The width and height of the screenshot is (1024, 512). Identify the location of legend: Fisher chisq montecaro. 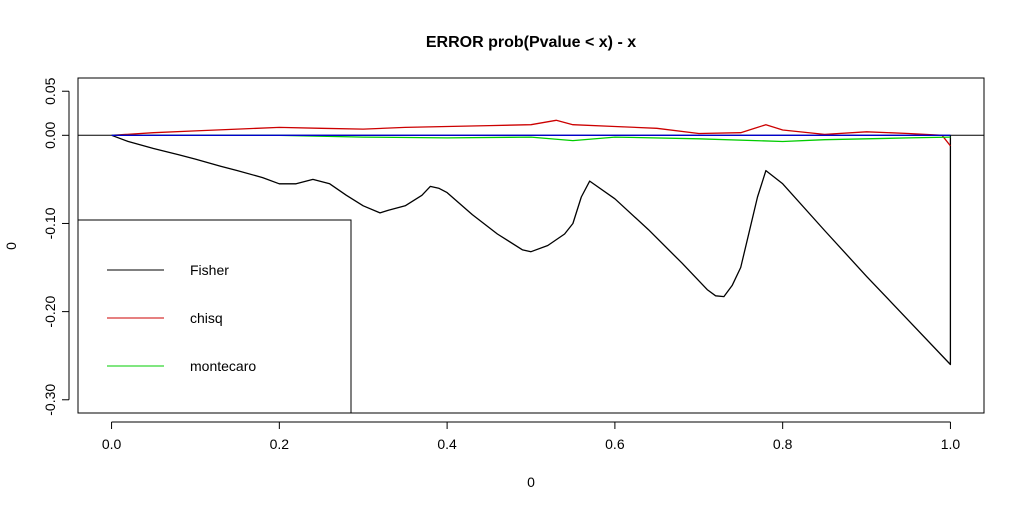
(214, 316).